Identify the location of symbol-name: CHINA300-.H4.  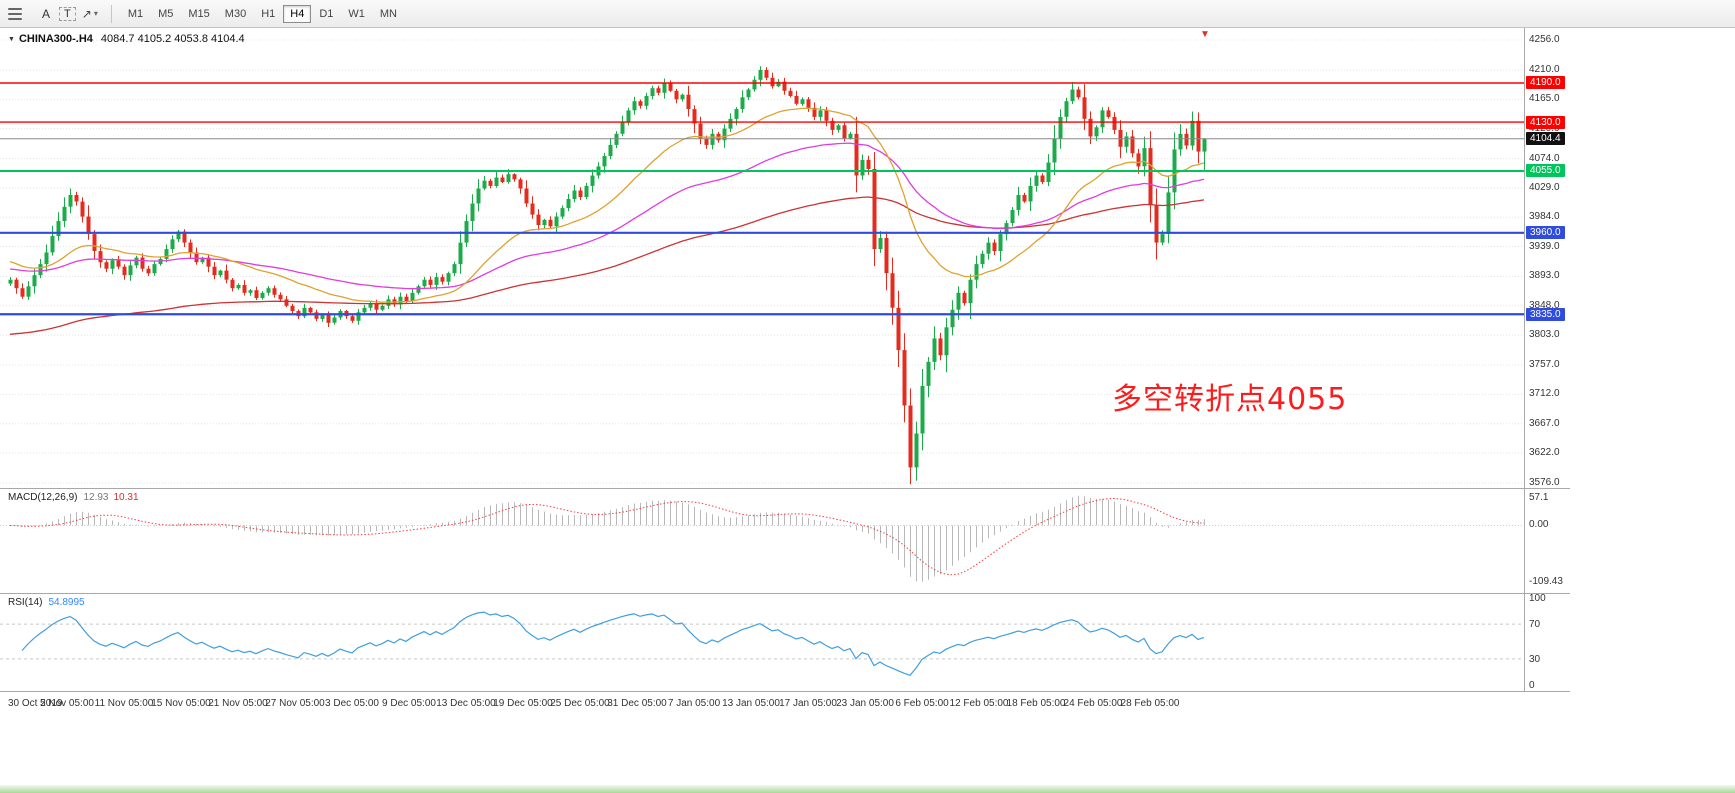
(55, 39).